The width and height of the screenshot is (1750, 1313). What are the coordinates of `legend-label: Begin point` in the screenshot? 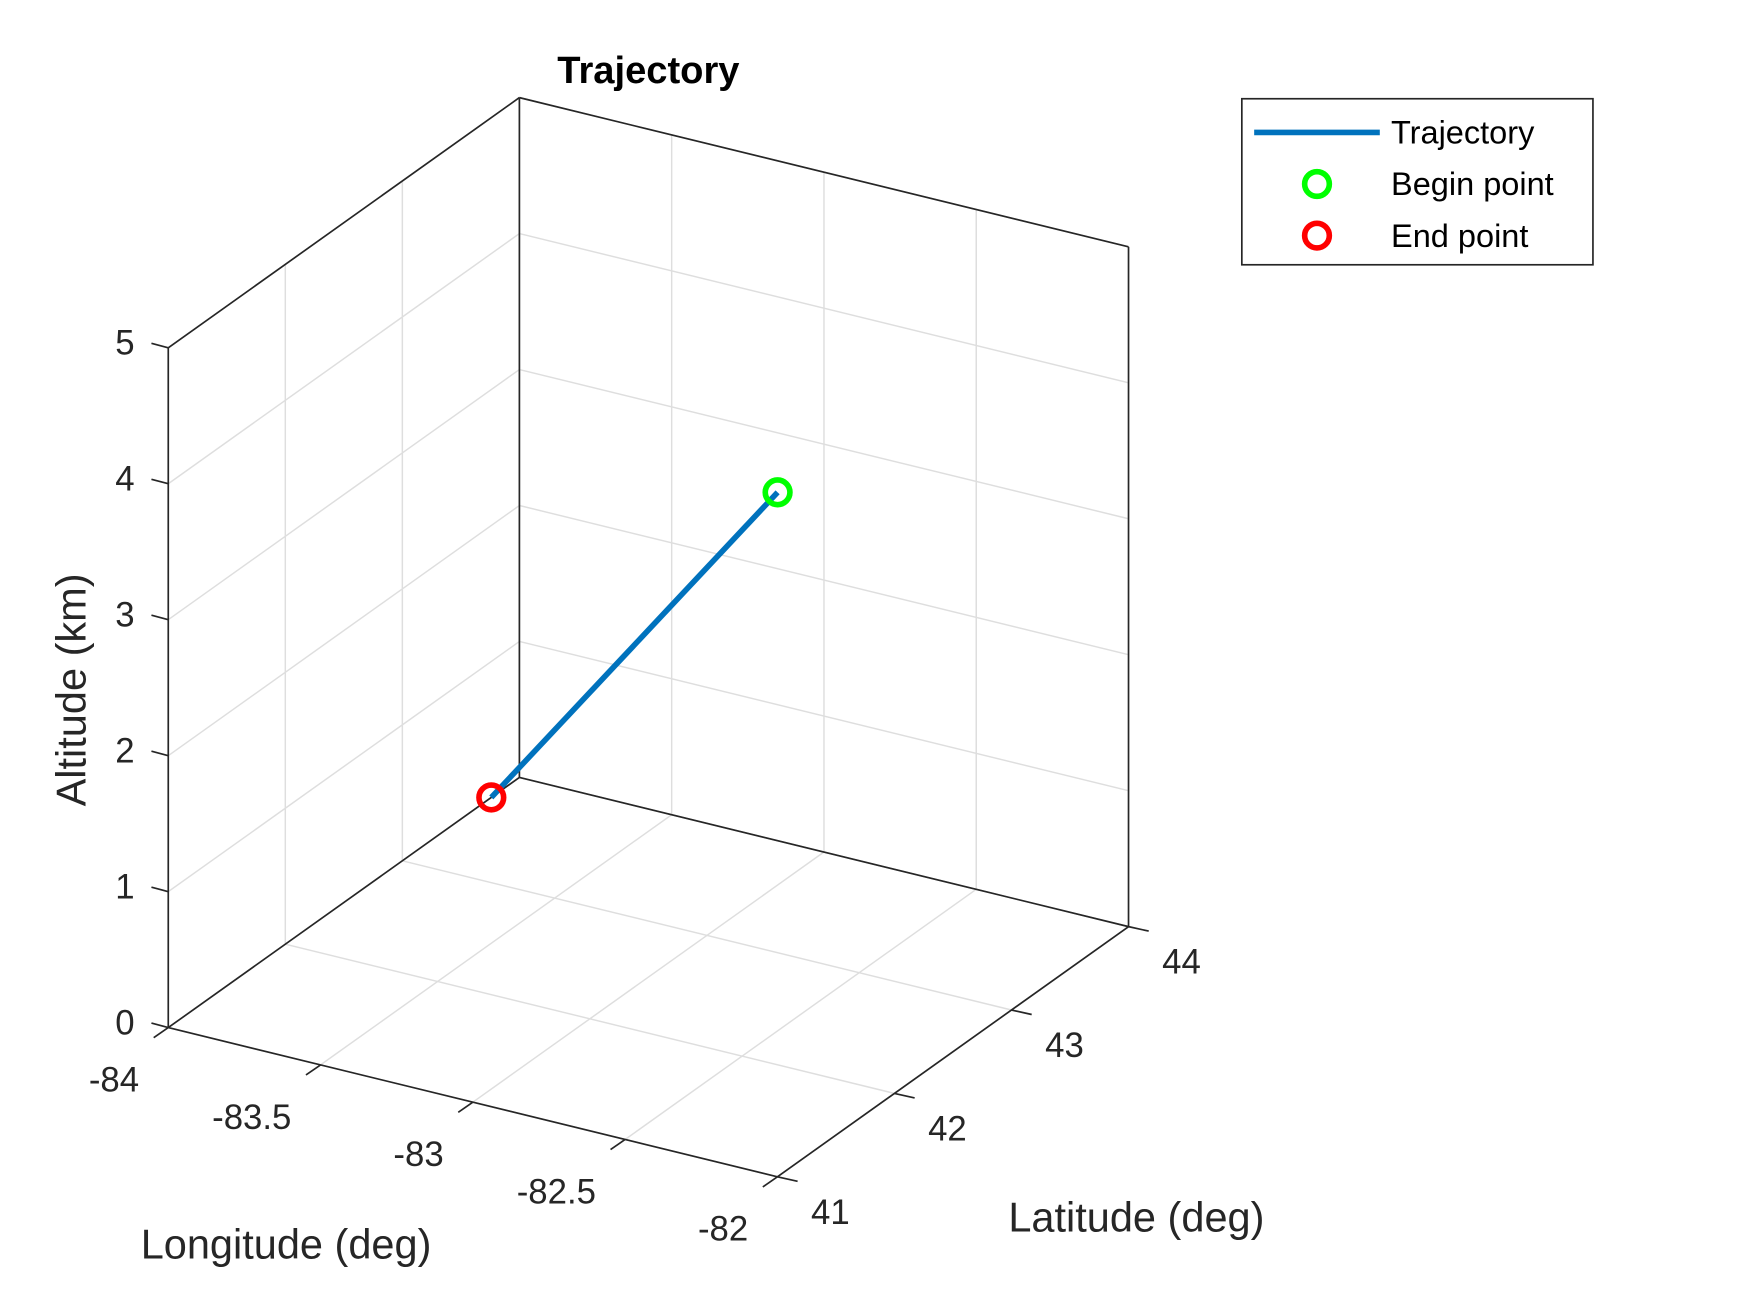 It's located at (1472, 184).